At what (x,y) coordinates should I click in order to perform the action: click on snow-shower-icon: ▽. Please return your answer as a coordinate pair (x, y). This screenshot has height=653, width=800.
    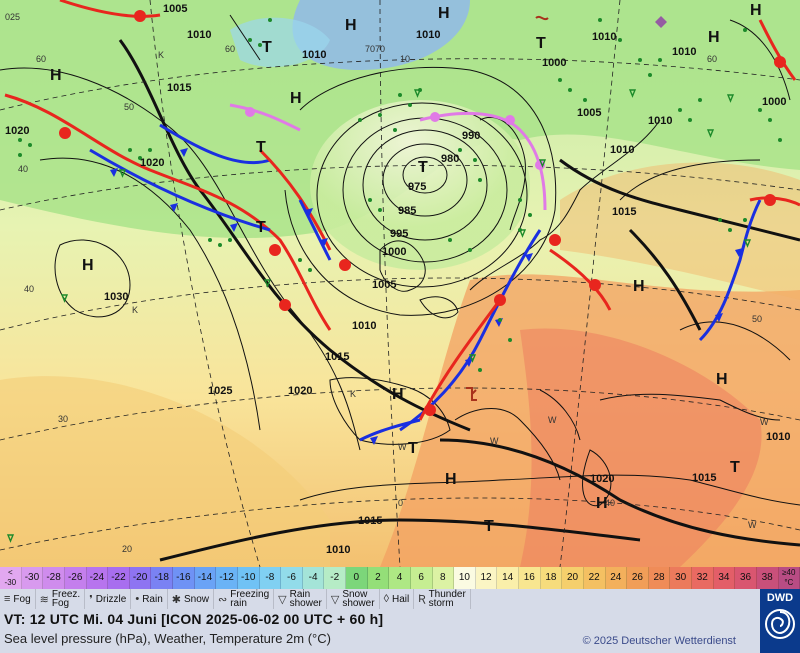
    Looking at the image, I should click on (335, 599).